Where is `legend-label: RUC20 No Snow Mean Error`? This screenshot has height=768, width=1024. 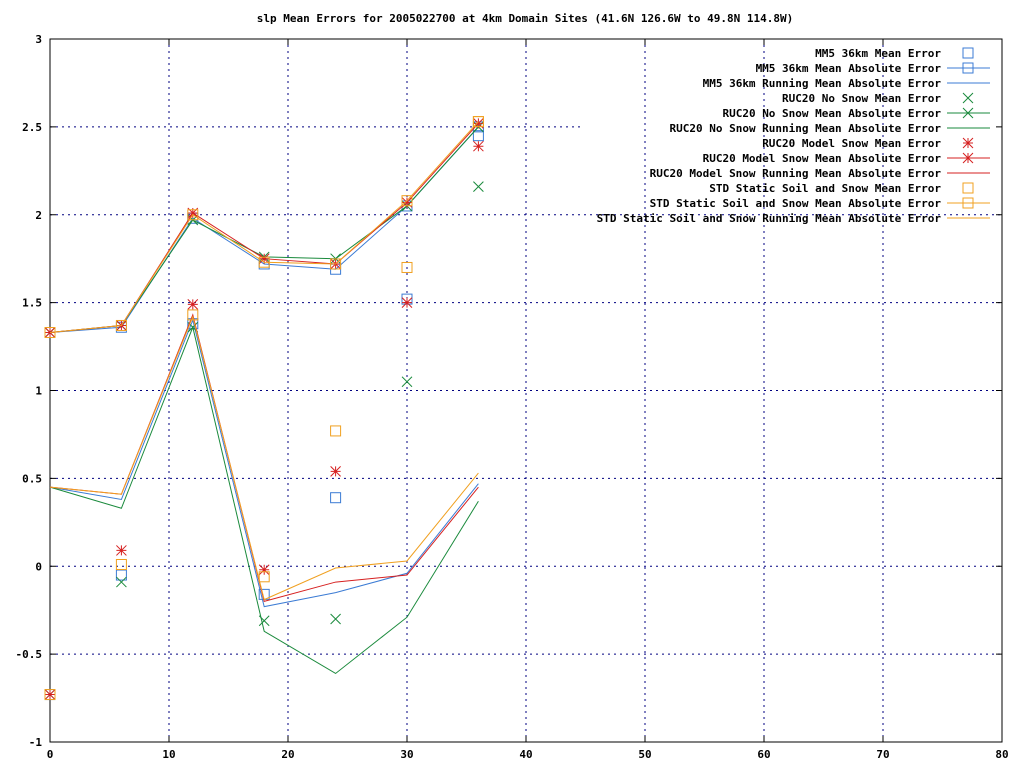 legend-label: RUC20 No Snow Mean Error is located at coordinates (861, 98).